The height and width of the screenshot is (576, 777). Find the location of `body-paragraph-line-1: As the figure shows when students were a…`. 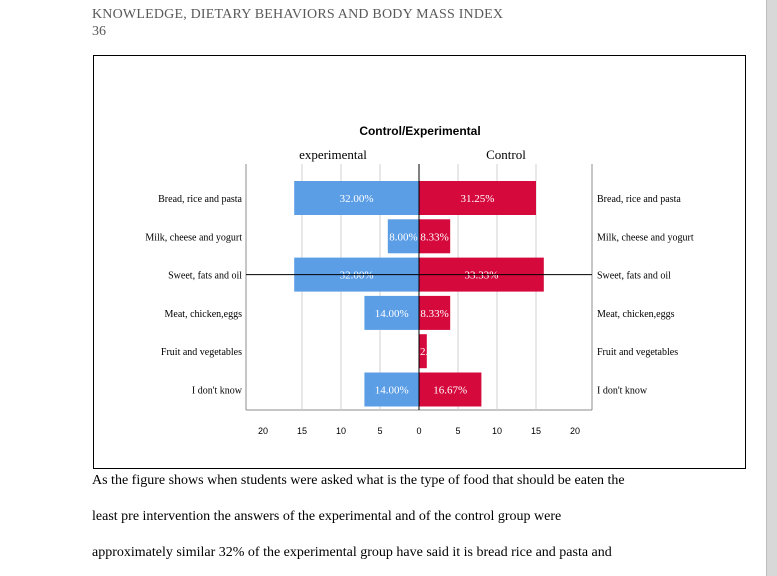

body-paragraph-line-1: As the figure shows when students were a… is located at coordinates (358, 480).